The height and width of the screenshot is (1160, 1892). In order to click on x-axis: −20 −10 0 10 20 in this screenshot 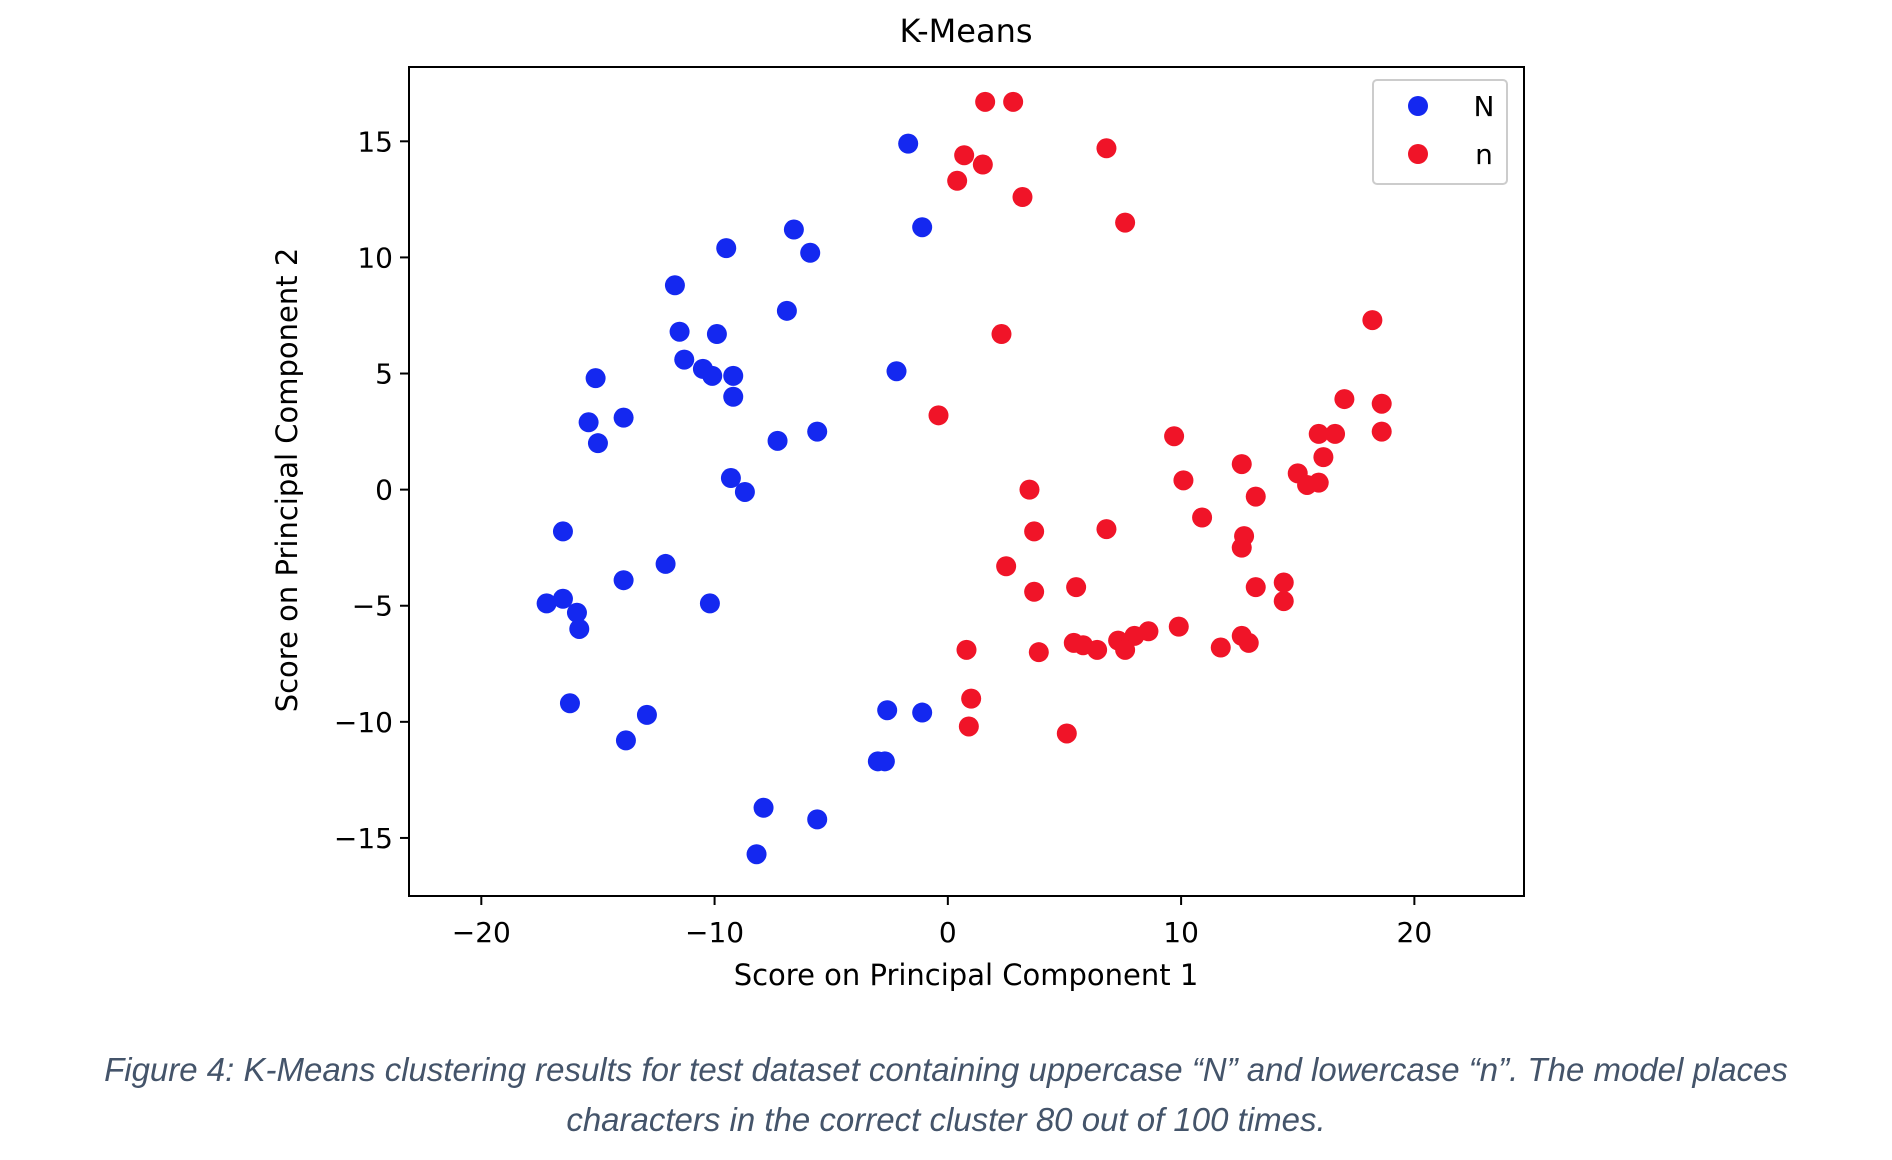, I will do `click(942, 922)`.